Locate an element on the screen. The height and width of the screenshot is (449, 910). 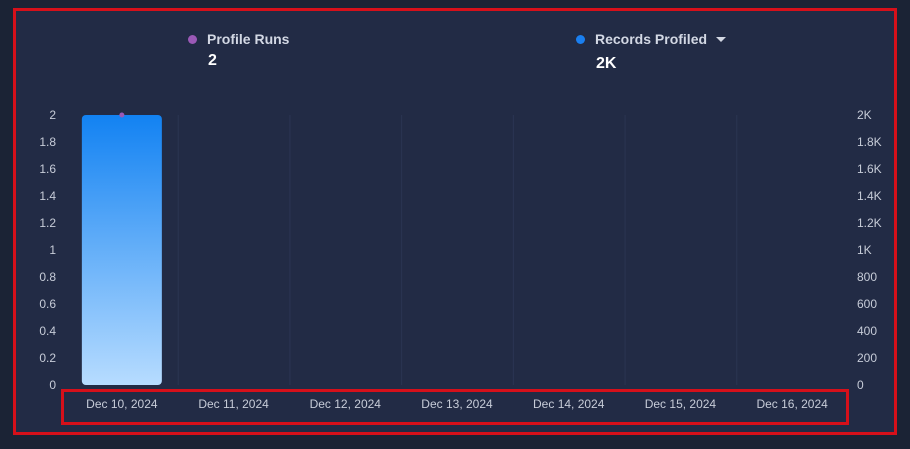
y-right-tick-label: 200 is located at coordinates (867, 358).